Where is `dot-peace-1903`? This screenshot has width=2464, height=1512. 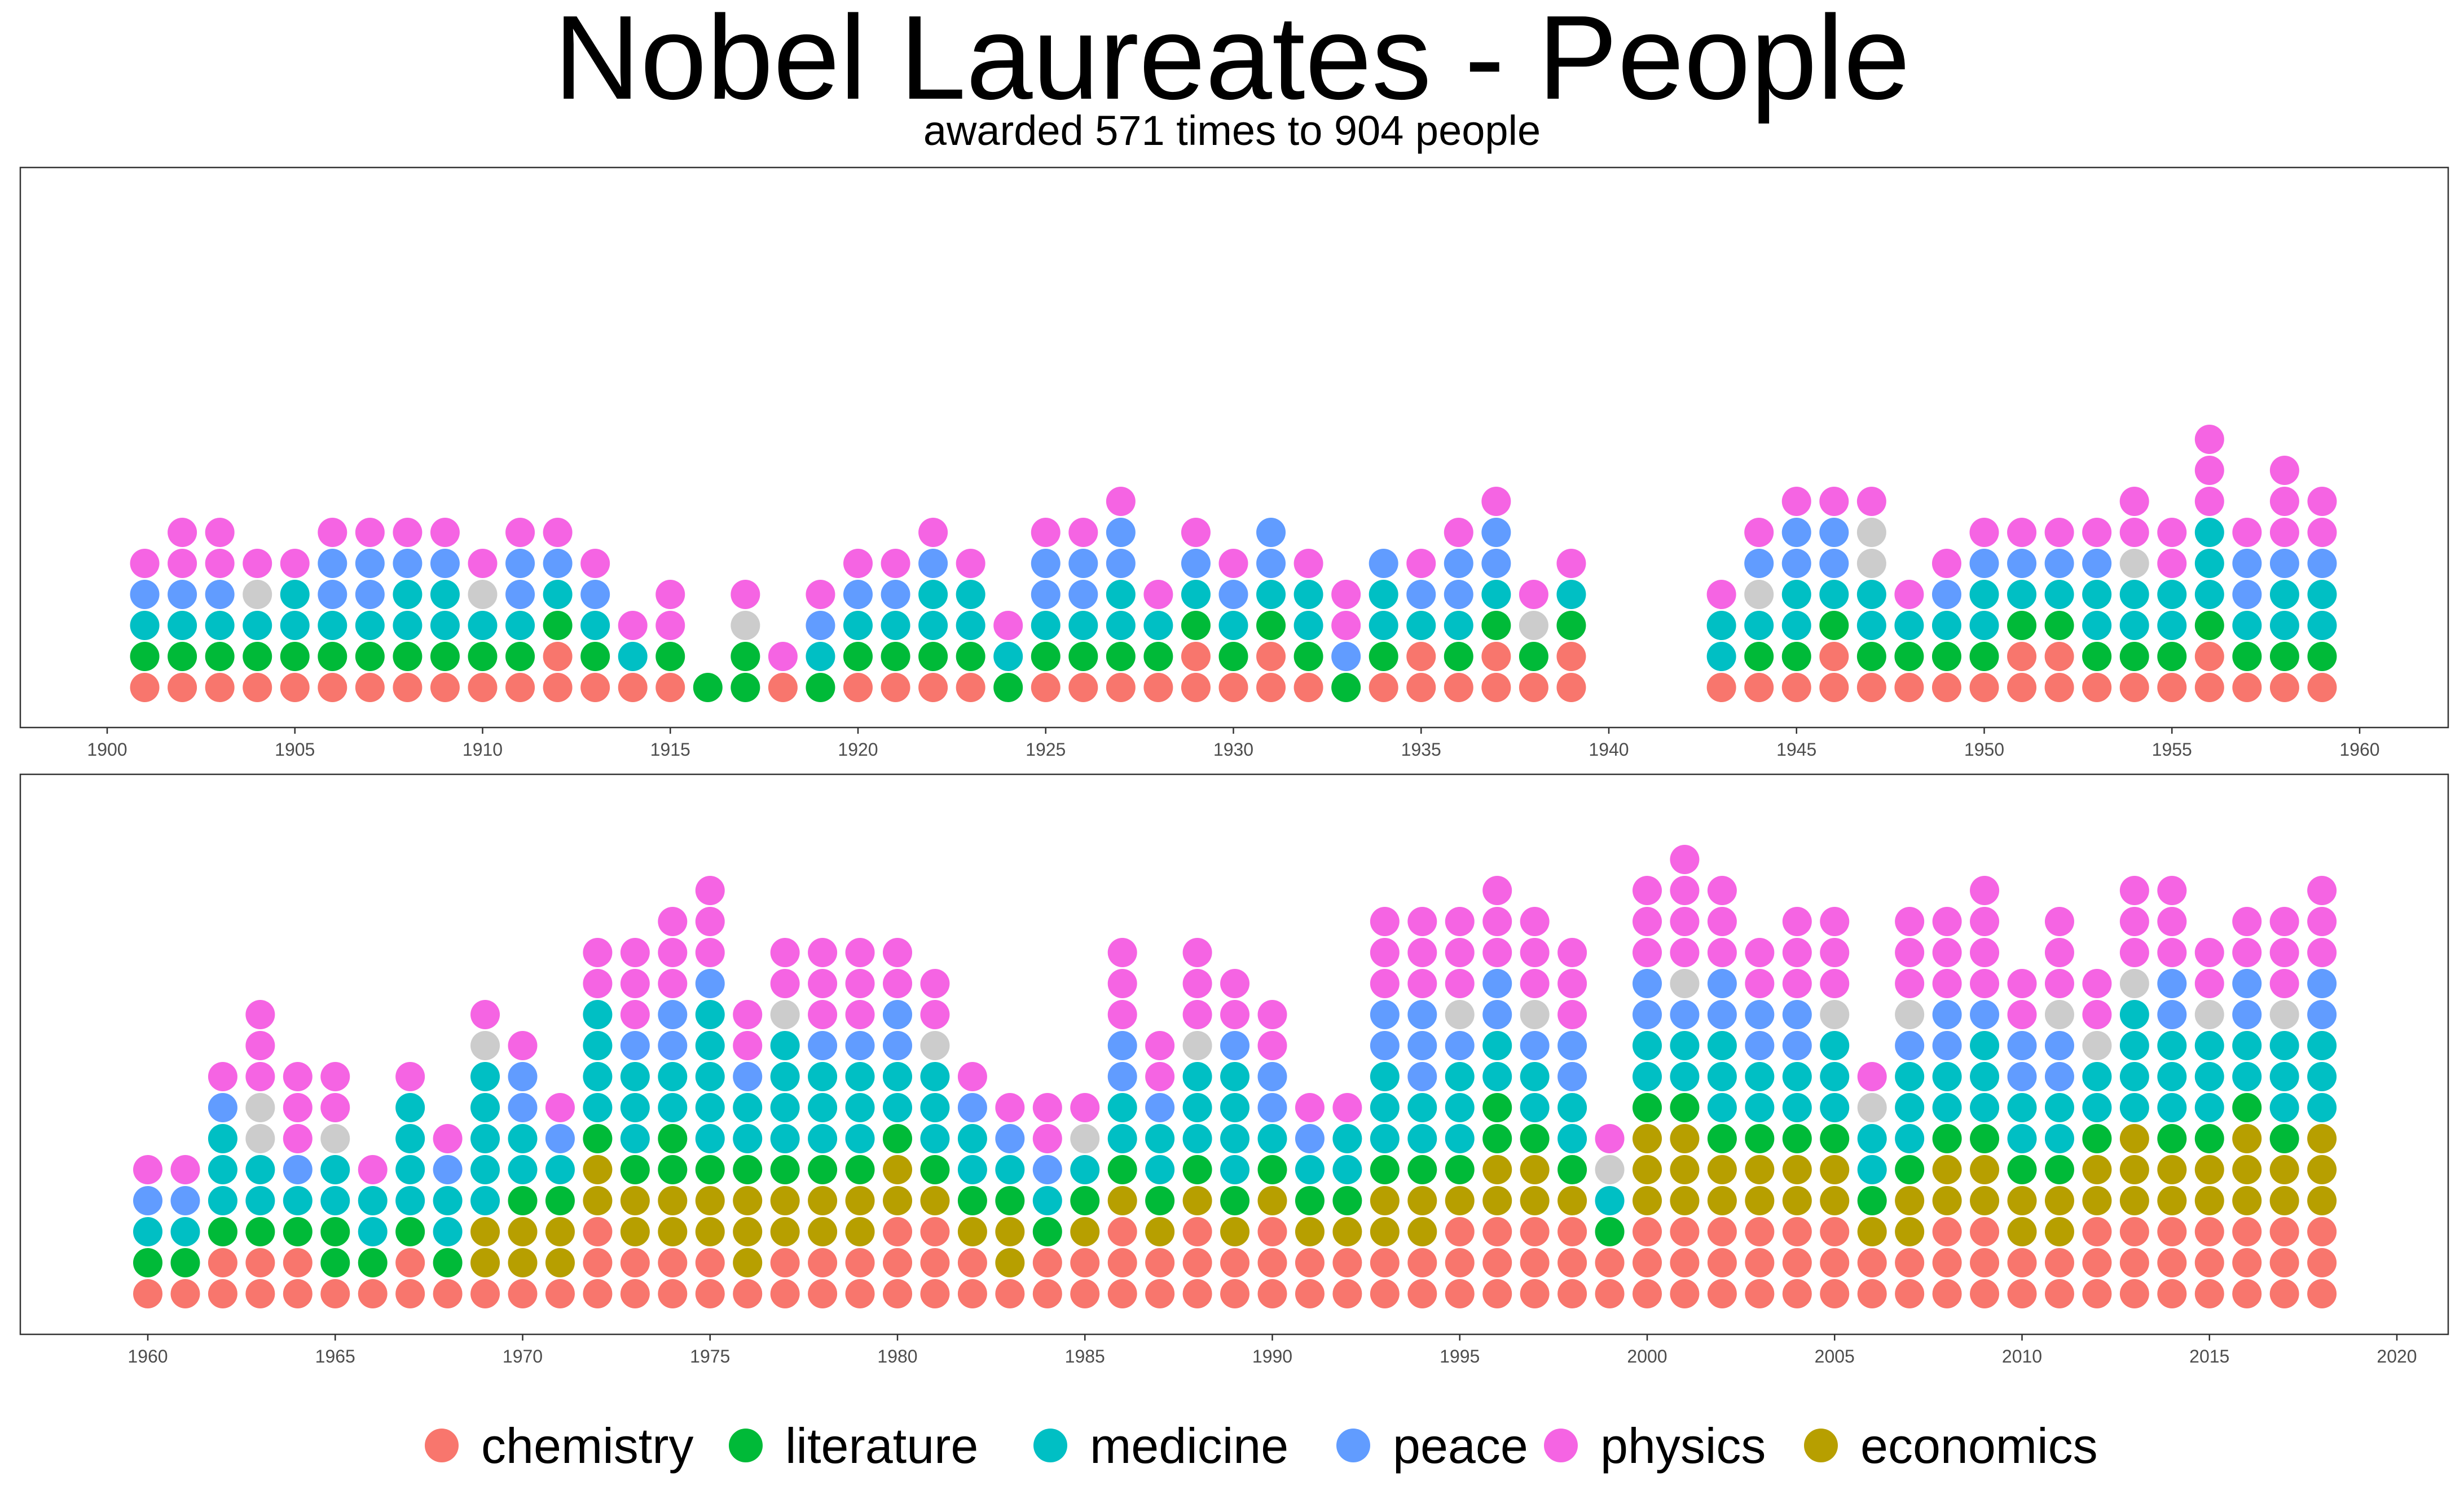
dot-peace-1903 is located at coordinates (220, 595).